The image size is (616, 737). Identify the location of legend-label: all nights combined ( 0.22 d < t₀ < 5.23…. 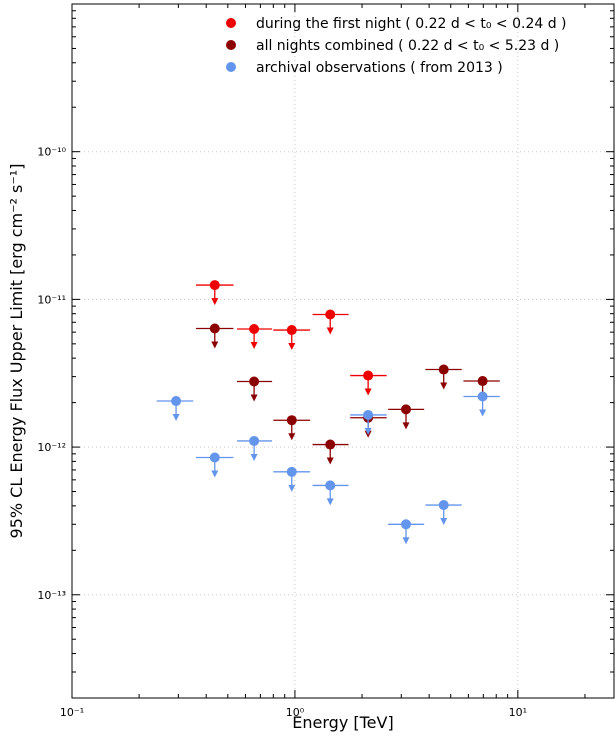
(407, 46).